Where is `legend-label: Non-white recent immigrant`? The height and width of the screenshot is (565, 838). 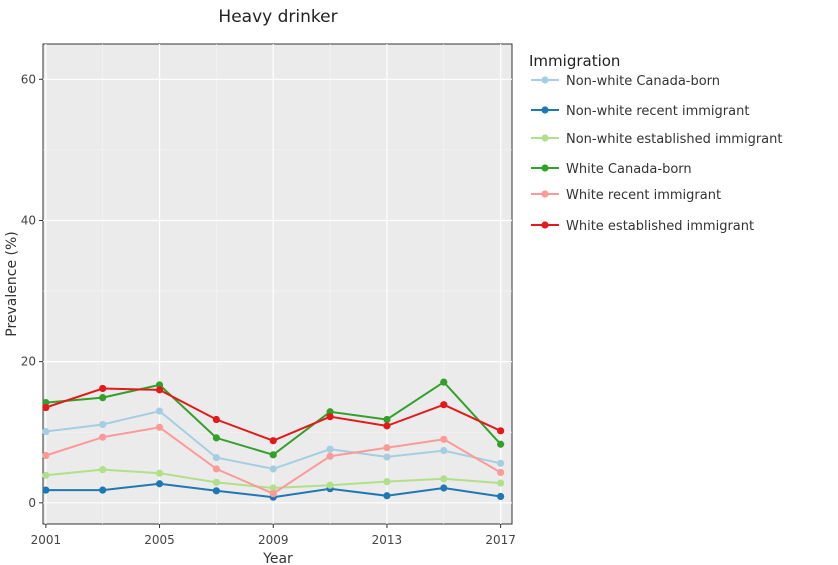
legend-label: Non-white recent immigrant is located at coordinates (657, 111).